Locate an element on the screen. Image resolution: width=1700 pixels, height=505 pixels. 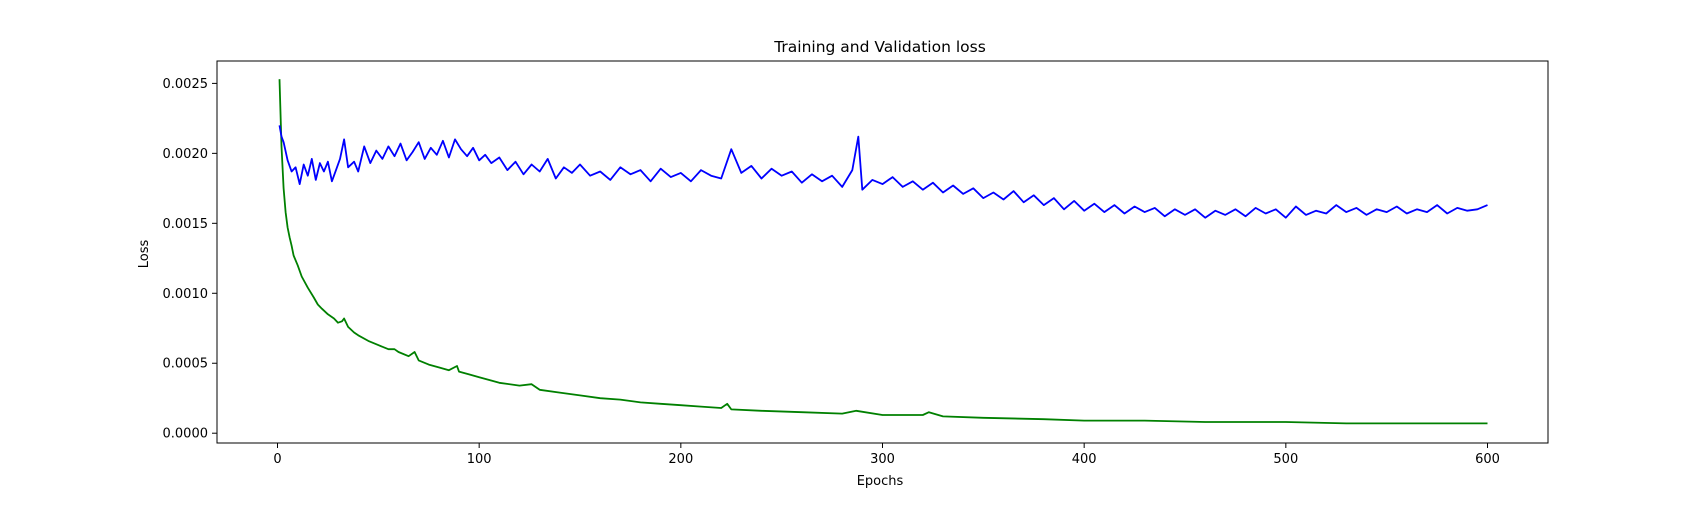
y-tick-label: 0.0015 is located at coordinates (186, 224).